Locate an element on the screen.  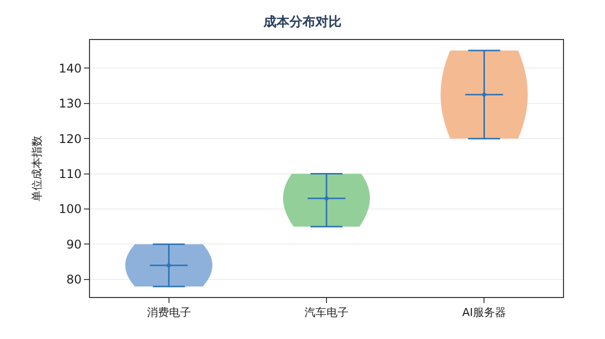
chart-title: 成本分布对比 is located at coordinates (302, 22).